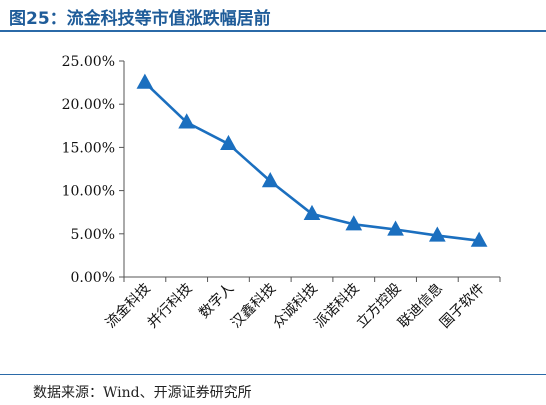  Describe the element at coordinates (128, 306) in the screenshot. I see `x-tick-label: 流金科技` at that location.